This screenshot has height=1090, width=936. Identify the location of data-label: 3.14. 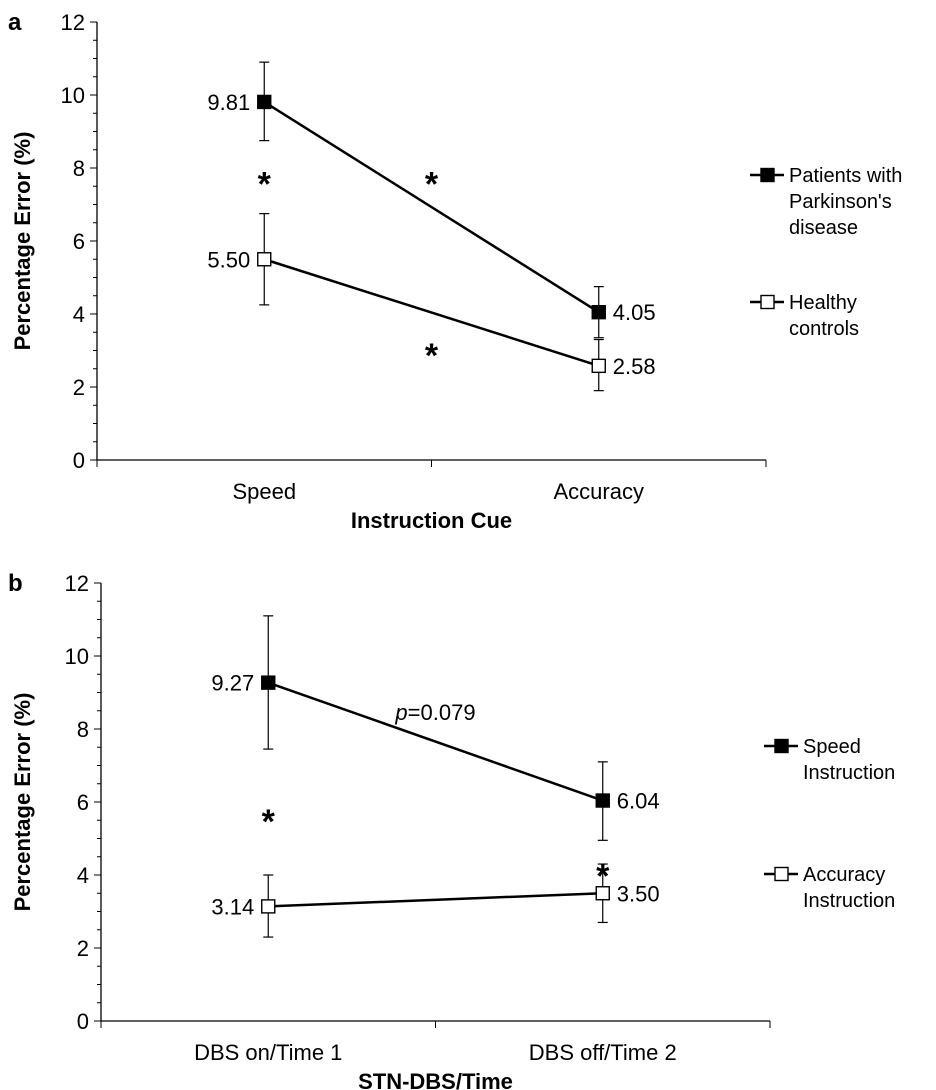
(232, 906).